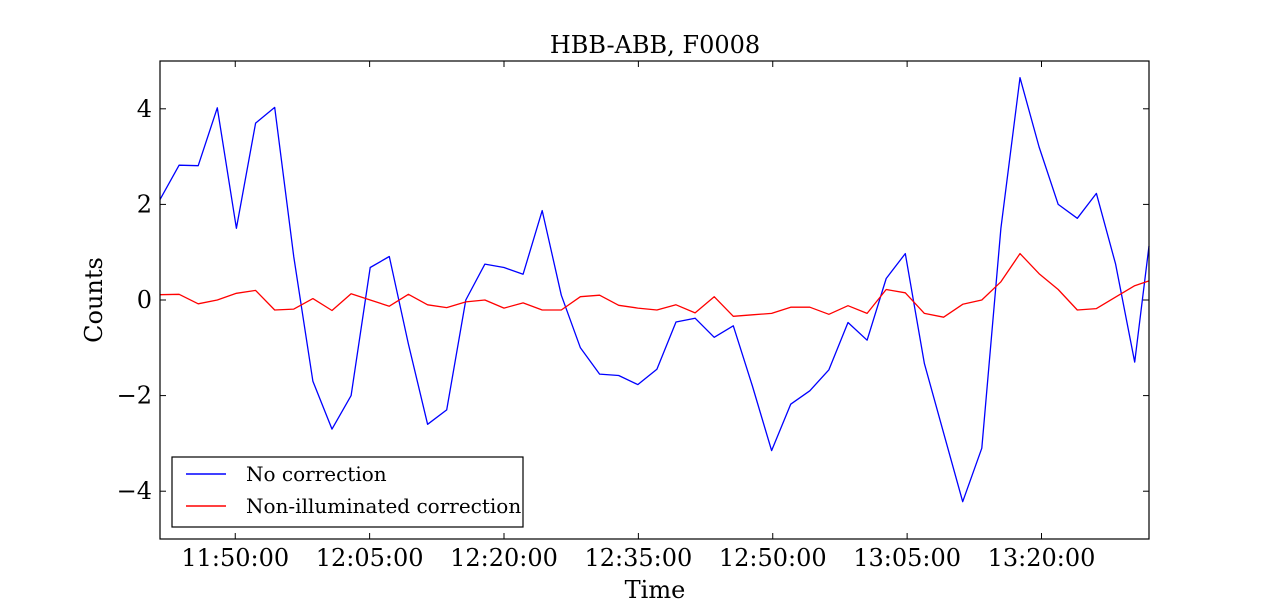  What do you see at coordinates (134, 396) in the screenshot?
I see `y-tick-label: −2` at bounding box center [134, 396].